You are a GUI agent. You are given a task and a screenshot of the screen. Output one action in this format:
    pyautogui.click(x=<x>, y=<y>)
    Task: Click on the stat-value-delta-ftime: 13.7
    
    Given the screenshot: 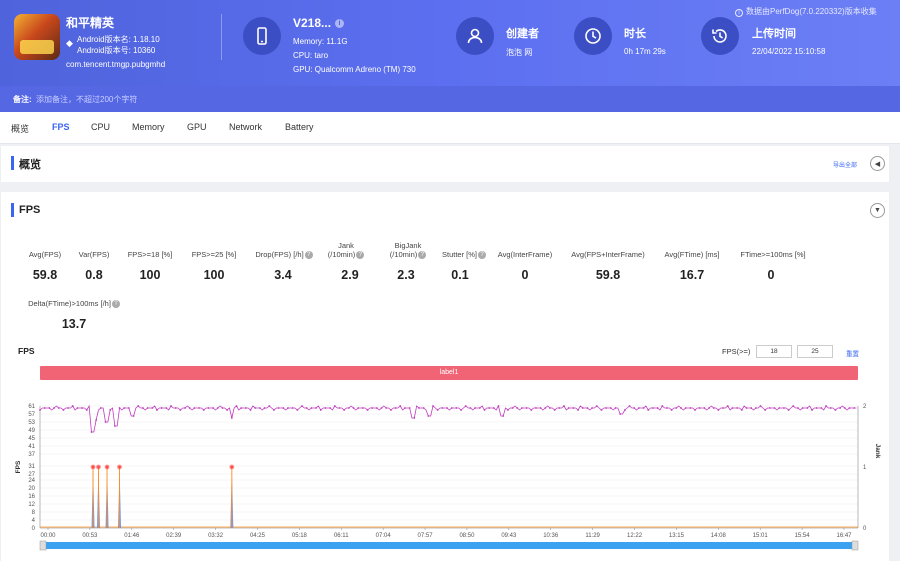 What is the action you would take?
    pyautogui.click(x=74, y=324)
    